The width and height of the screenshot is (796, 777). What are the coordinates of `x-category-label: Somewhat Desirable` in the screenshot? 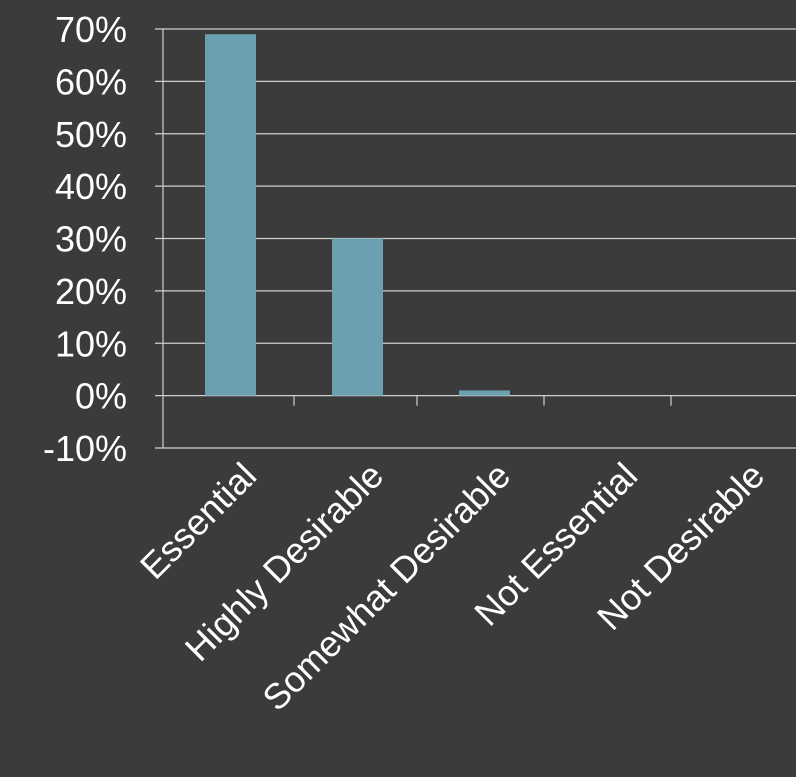 It's located at (386, 587).